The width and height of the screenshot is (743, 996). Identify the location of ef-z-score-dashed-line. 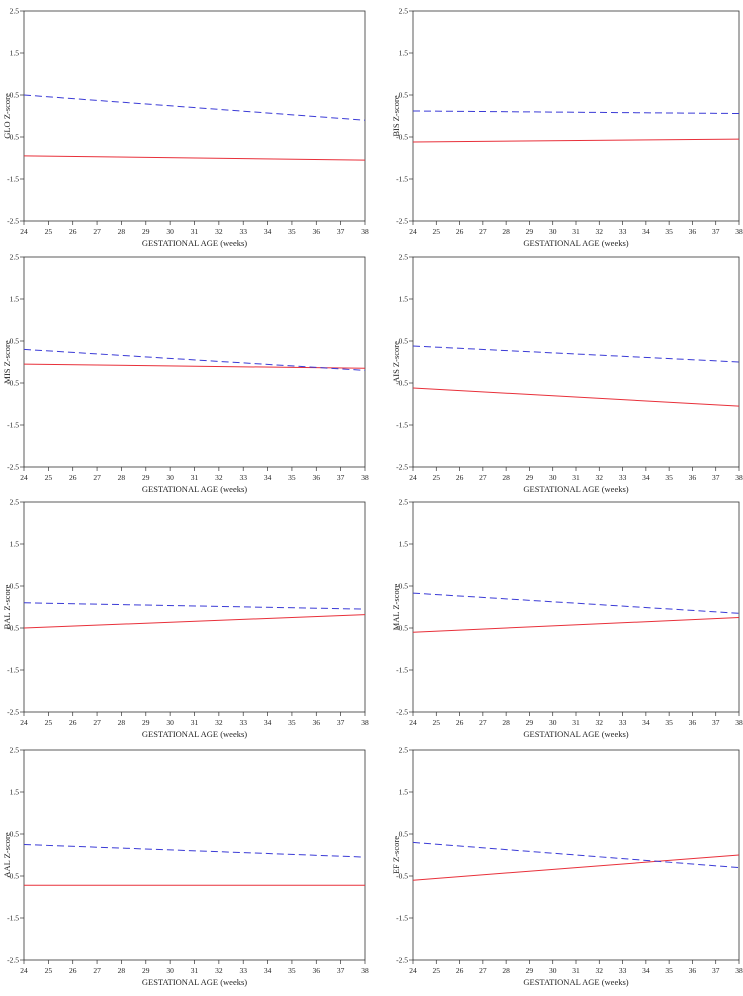
(576, 855).